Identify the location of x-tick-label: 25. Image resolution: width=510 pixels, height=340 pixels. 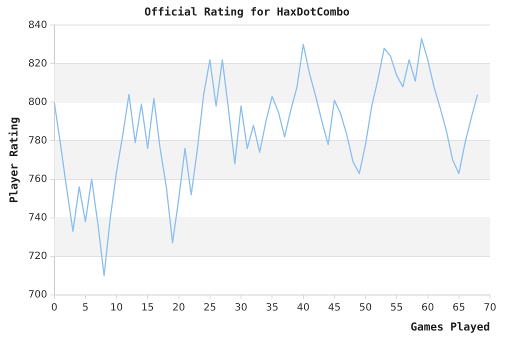
(210, 308).